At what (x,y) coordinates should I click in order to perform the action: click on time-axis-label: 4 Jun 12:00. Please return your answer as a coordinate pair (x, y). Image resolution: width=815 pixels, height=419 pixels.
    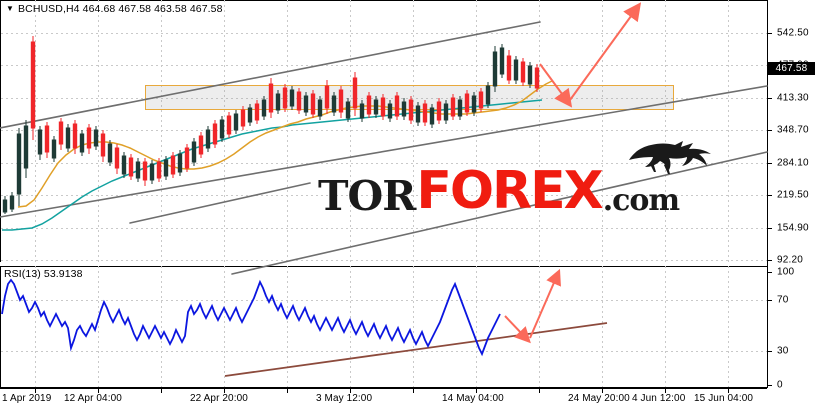
    Looking at the image, I should click on (659, 398).